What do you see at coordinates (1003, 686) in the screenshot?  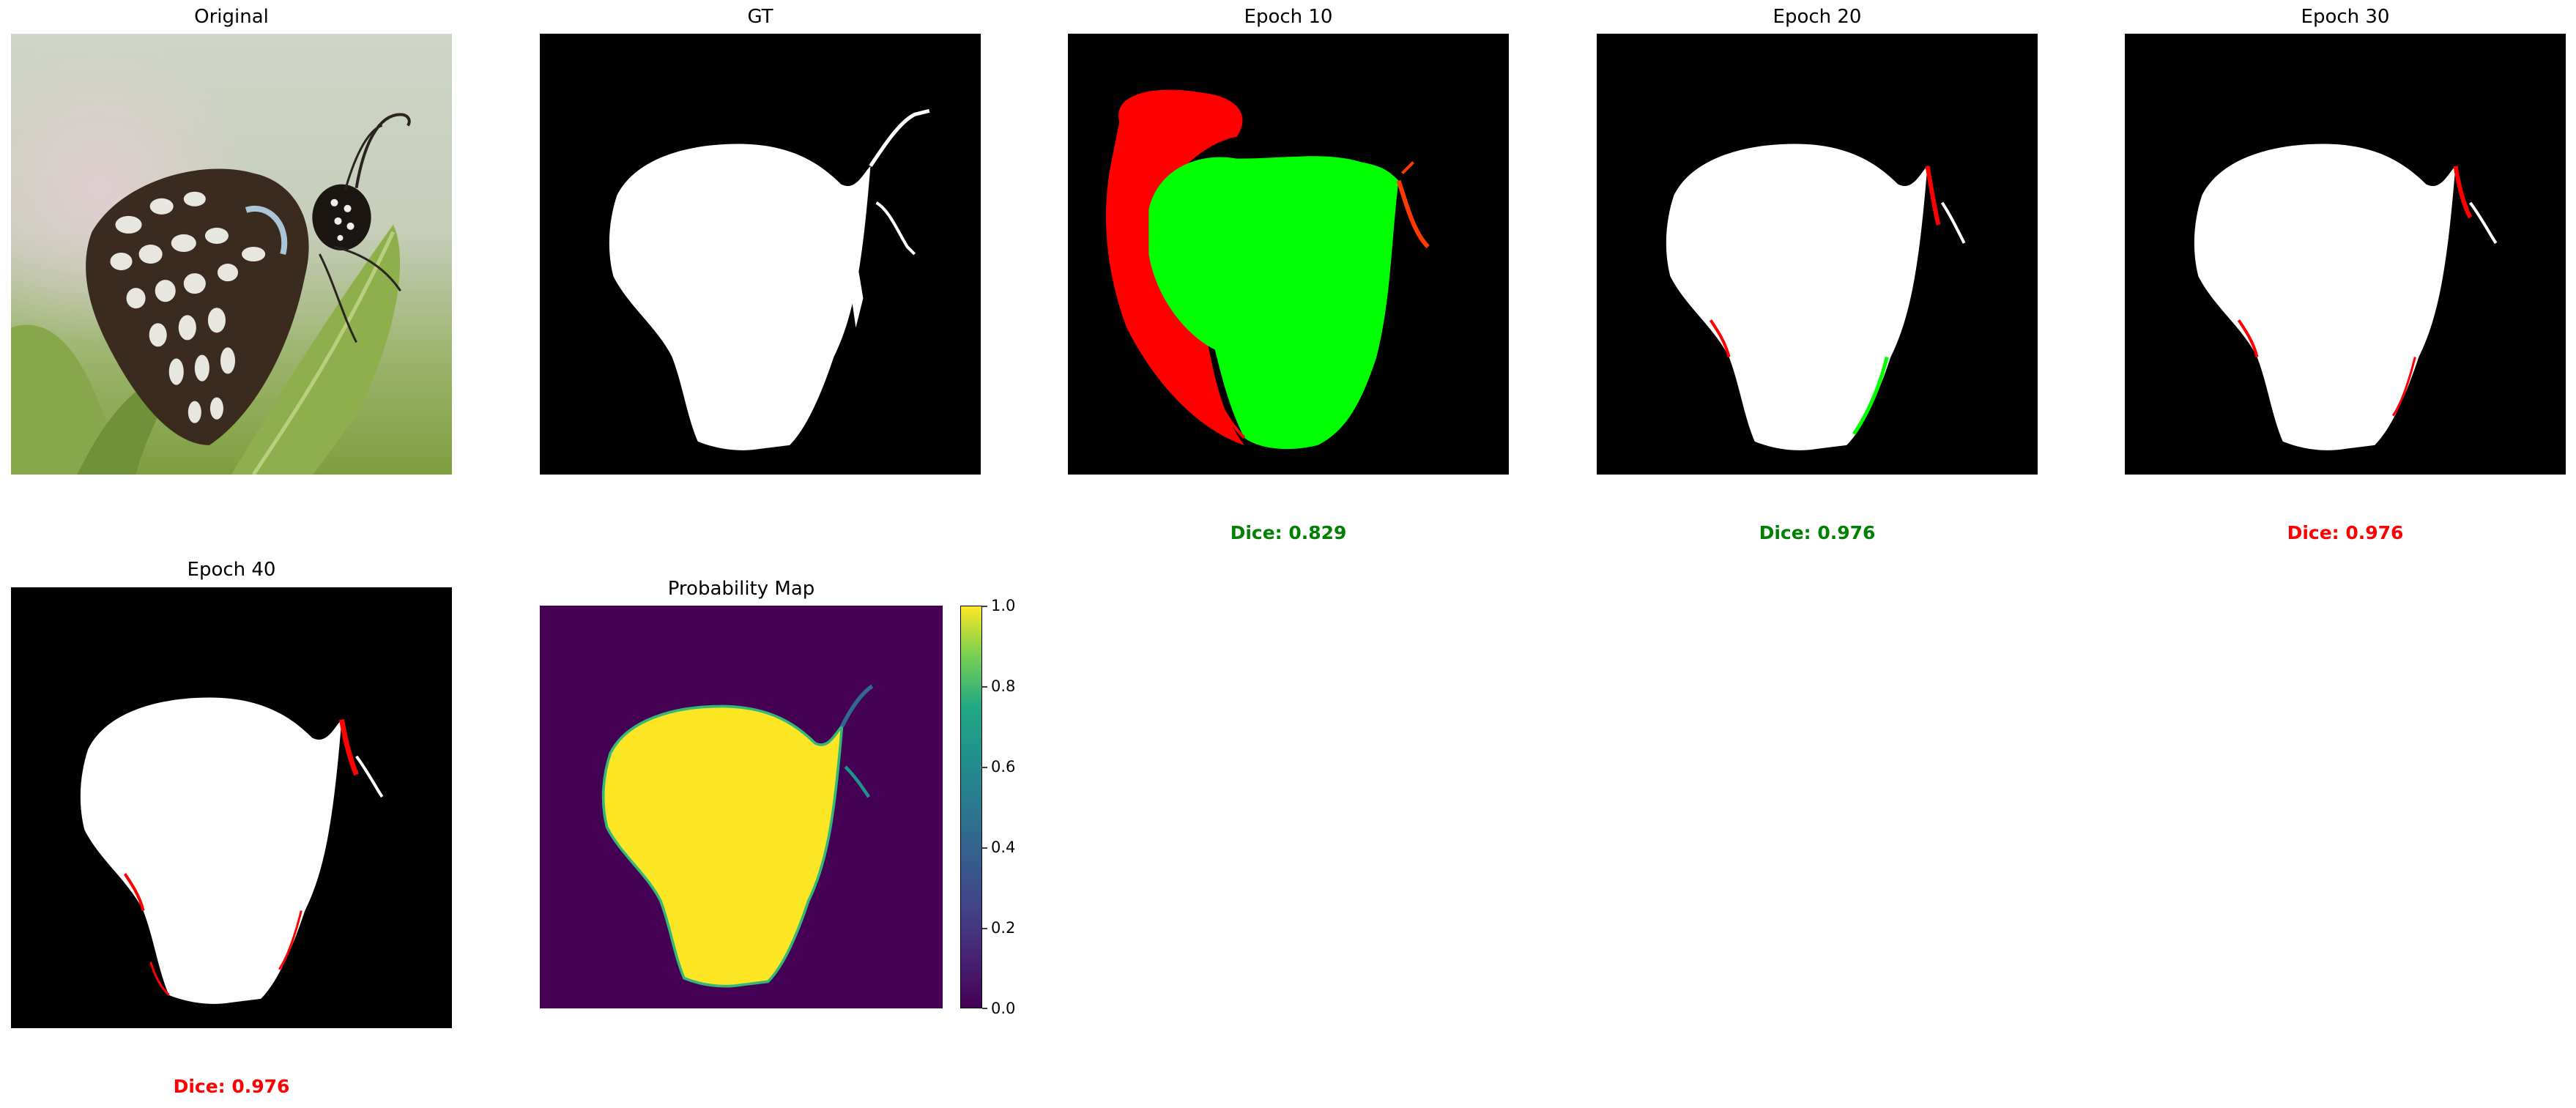 I see `colorbar-tick-label: 0.8` at bounding box center [1003, 686].